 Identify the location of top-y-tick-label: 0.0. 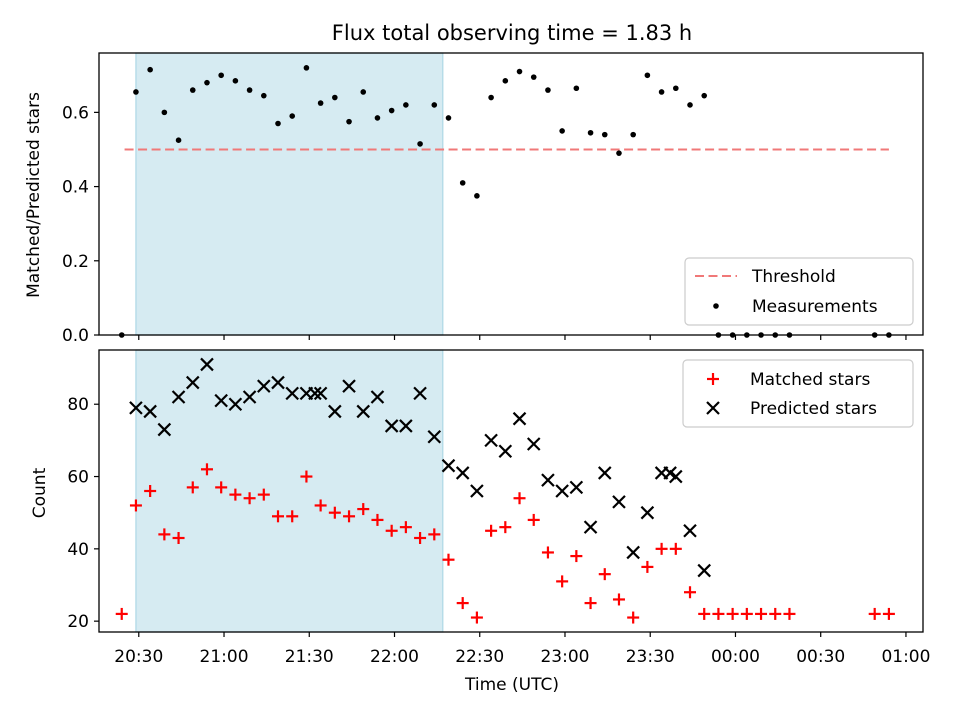
(75, 336).